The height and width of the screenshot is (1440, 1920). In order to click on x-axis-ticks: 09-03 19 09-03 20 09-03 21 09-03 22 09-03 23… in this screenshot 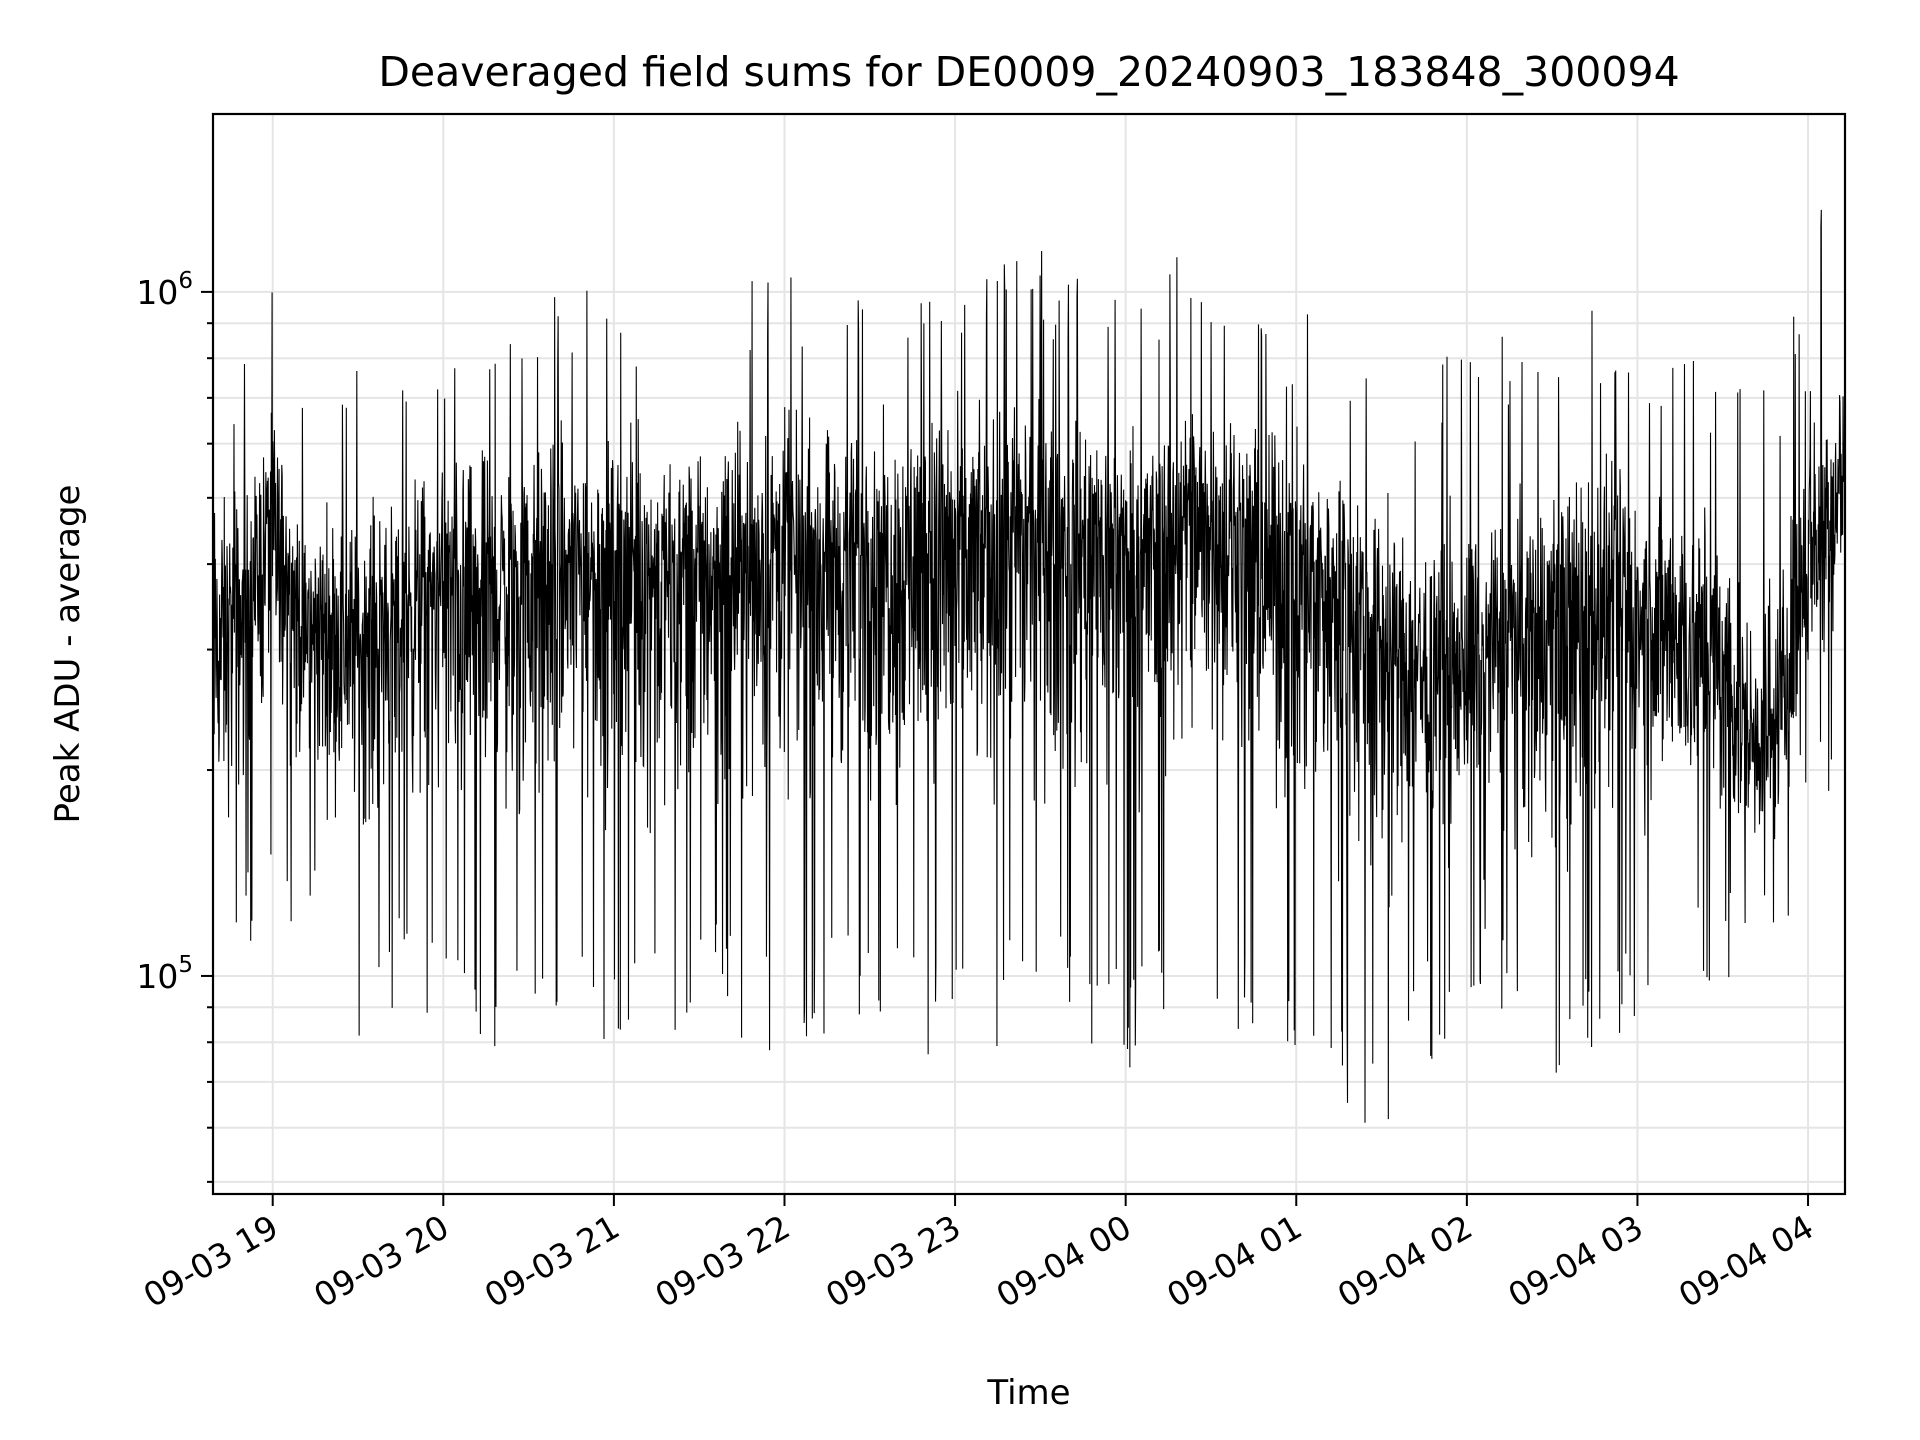, I will do `click(978, 1254)`.